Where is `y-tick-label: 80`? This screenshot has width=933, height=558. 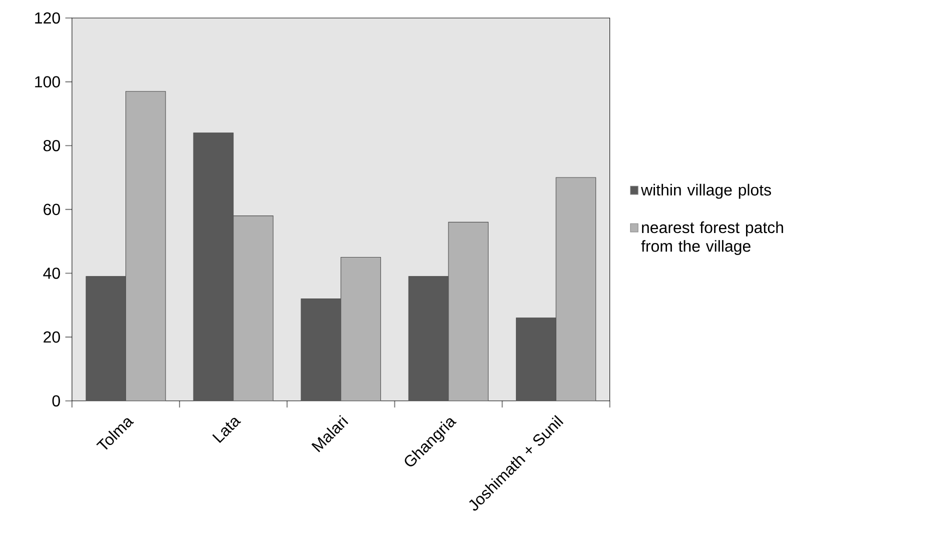 y-tick-label: 80 is located at coordinates (52, 146).